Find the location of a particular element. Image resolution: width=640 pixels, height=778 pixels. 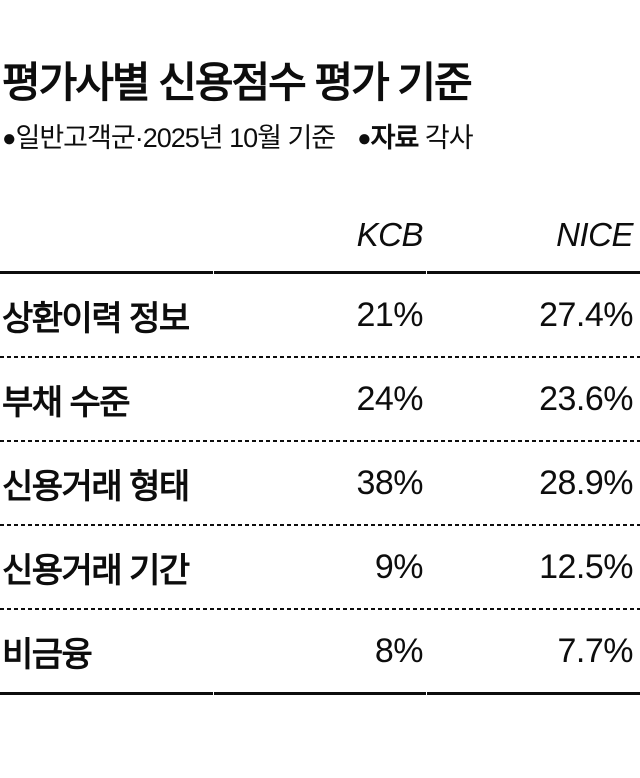

column-header-nice: NICE is located at coordinates (594, 234).